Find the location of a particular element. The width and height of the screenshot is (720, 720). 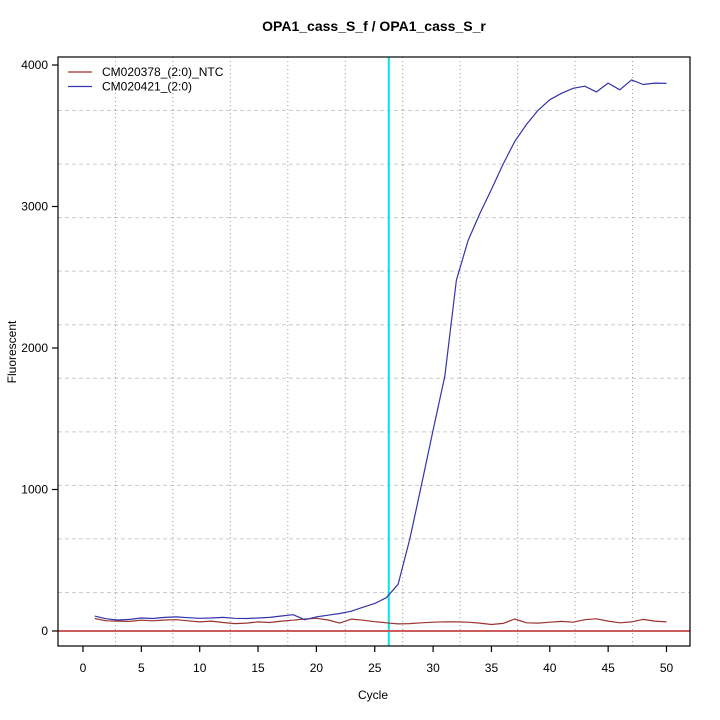

y-tick-label: 3000 is located at coordinates (34, 207).